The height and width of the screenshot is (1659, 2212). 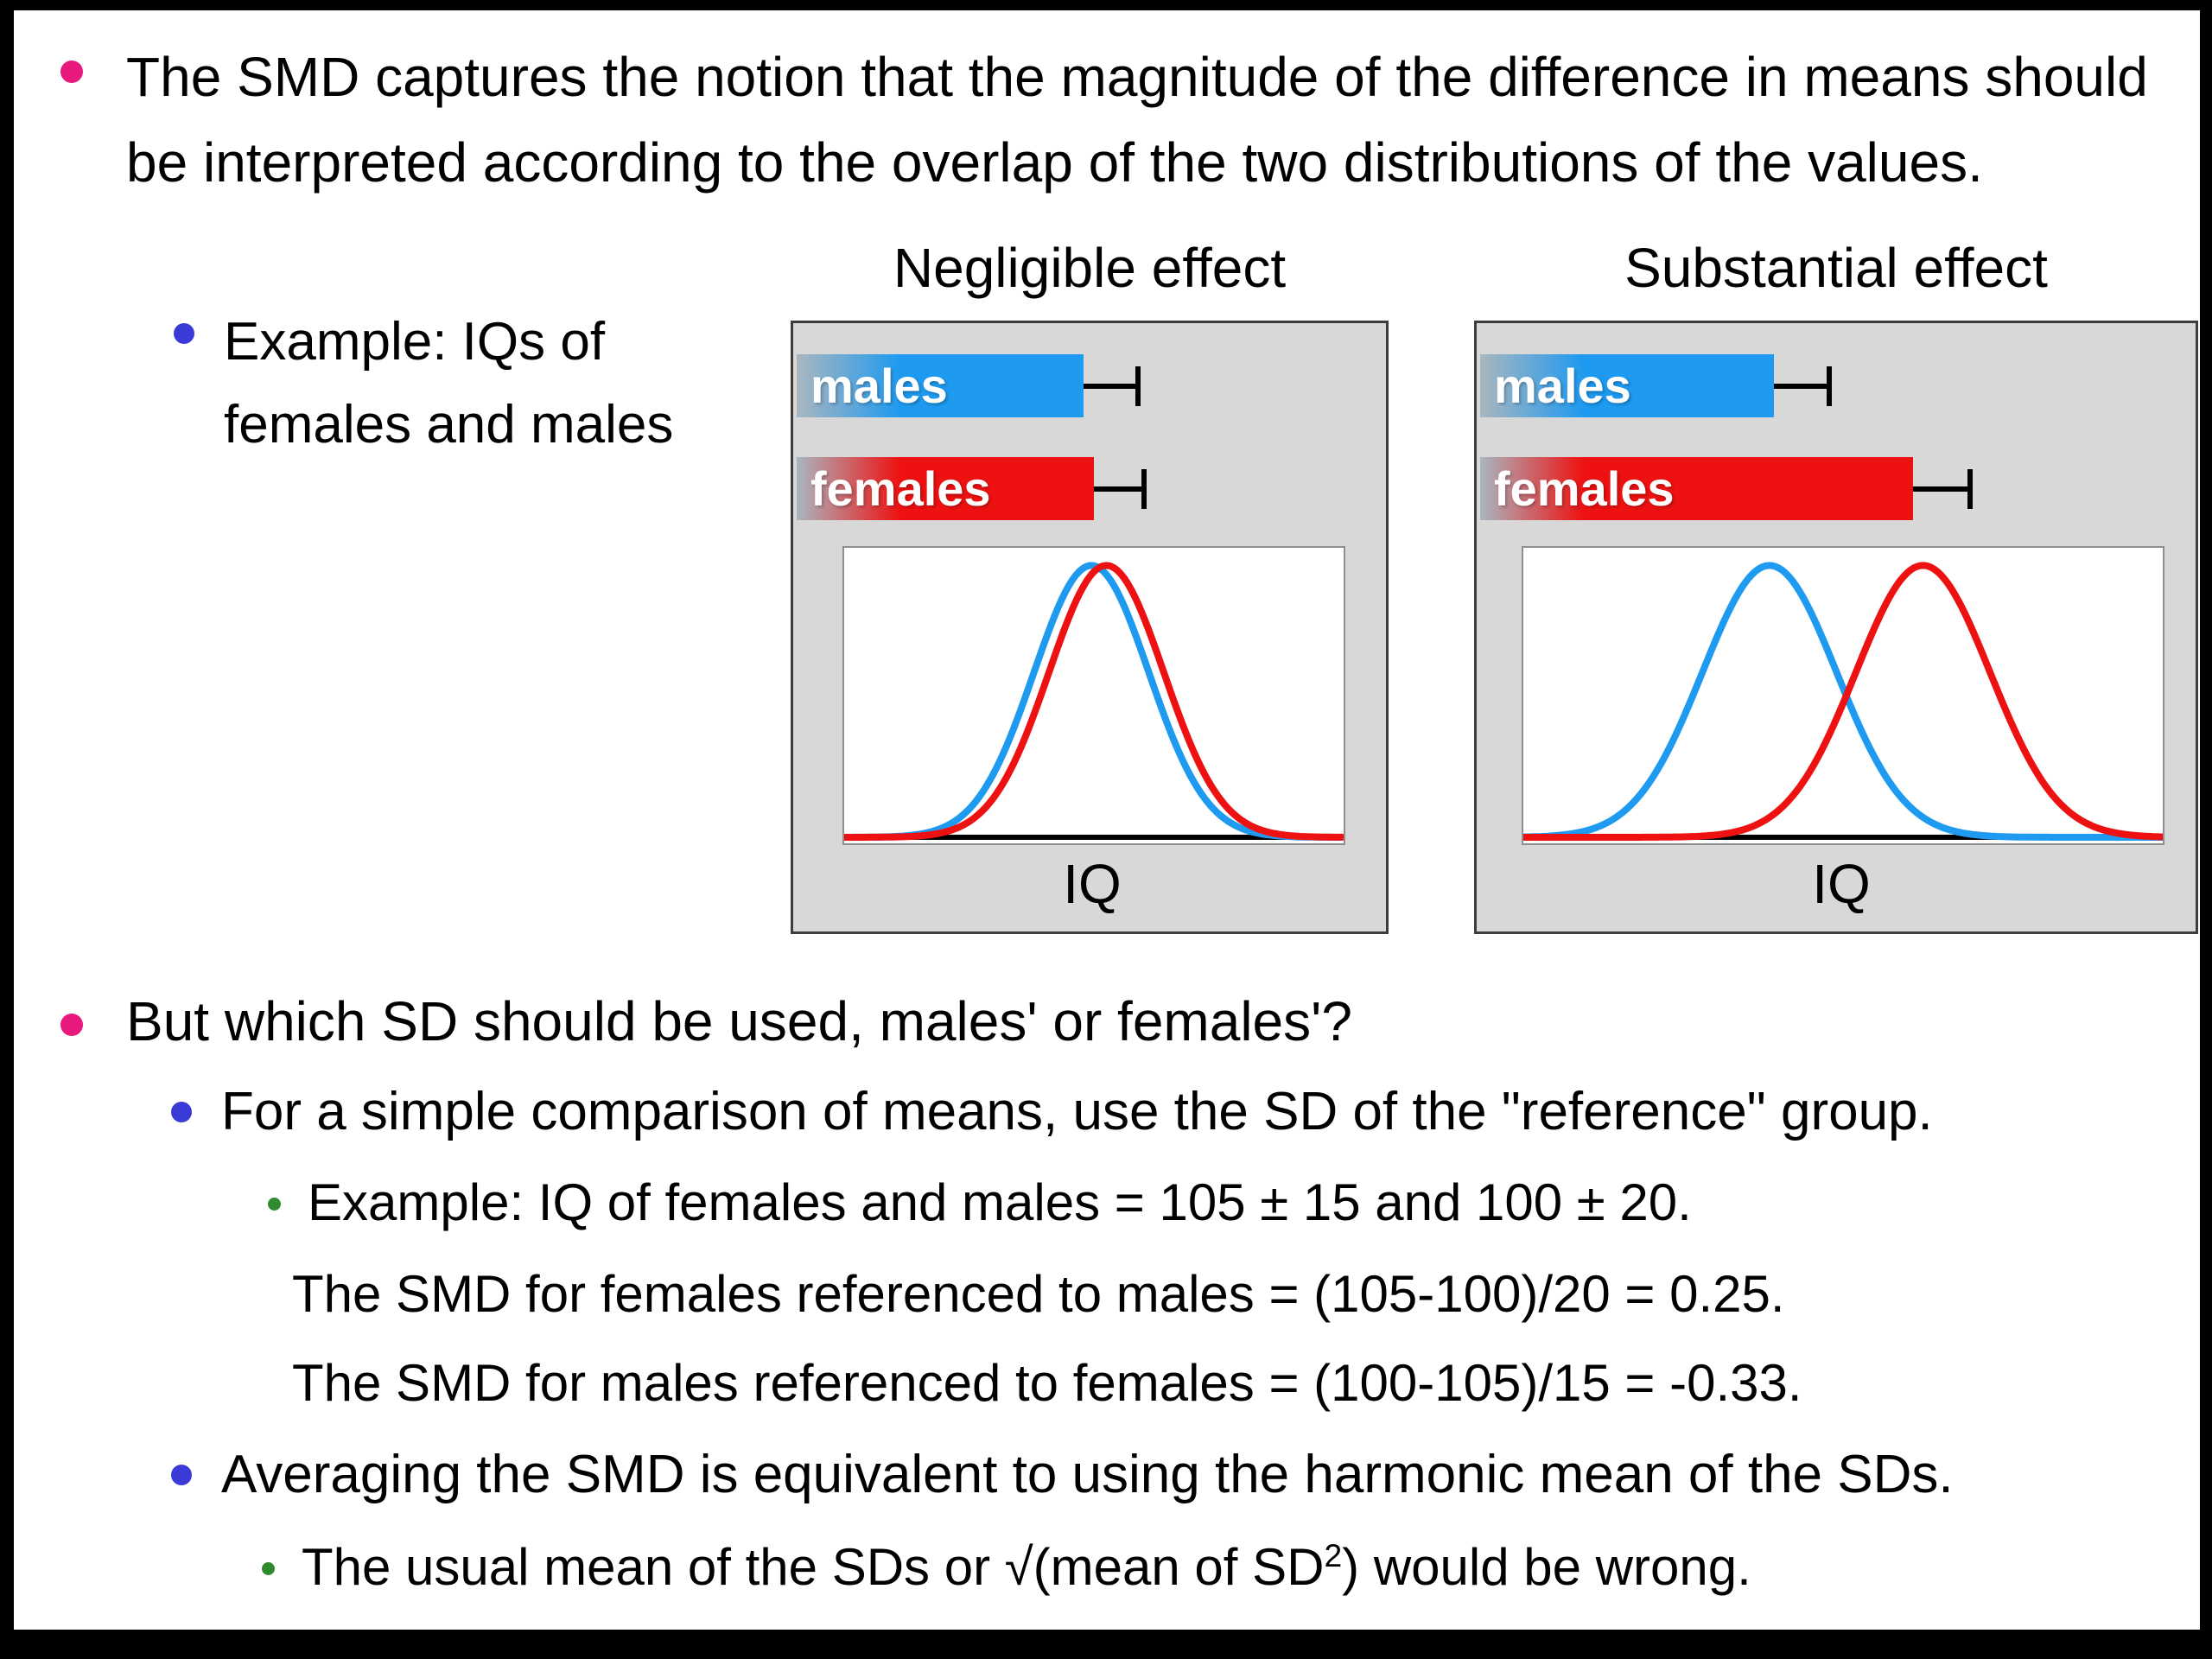 I want to click on superscript-2: 2, so click(x=1333, y=1555).